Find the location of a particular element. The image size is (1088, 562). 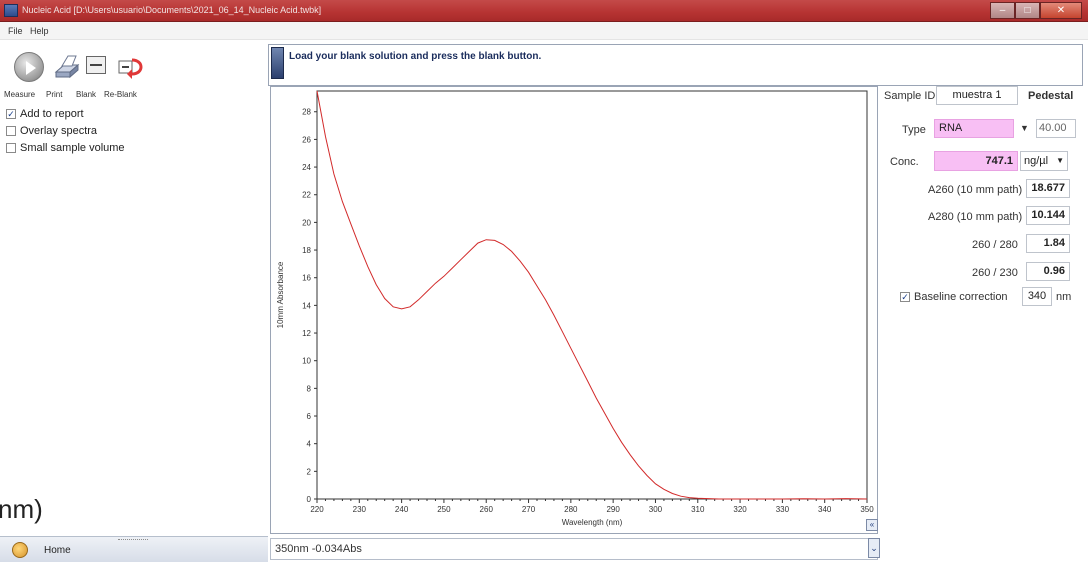

add-to-report-label: Add to report is located at coordinates (52, 114).